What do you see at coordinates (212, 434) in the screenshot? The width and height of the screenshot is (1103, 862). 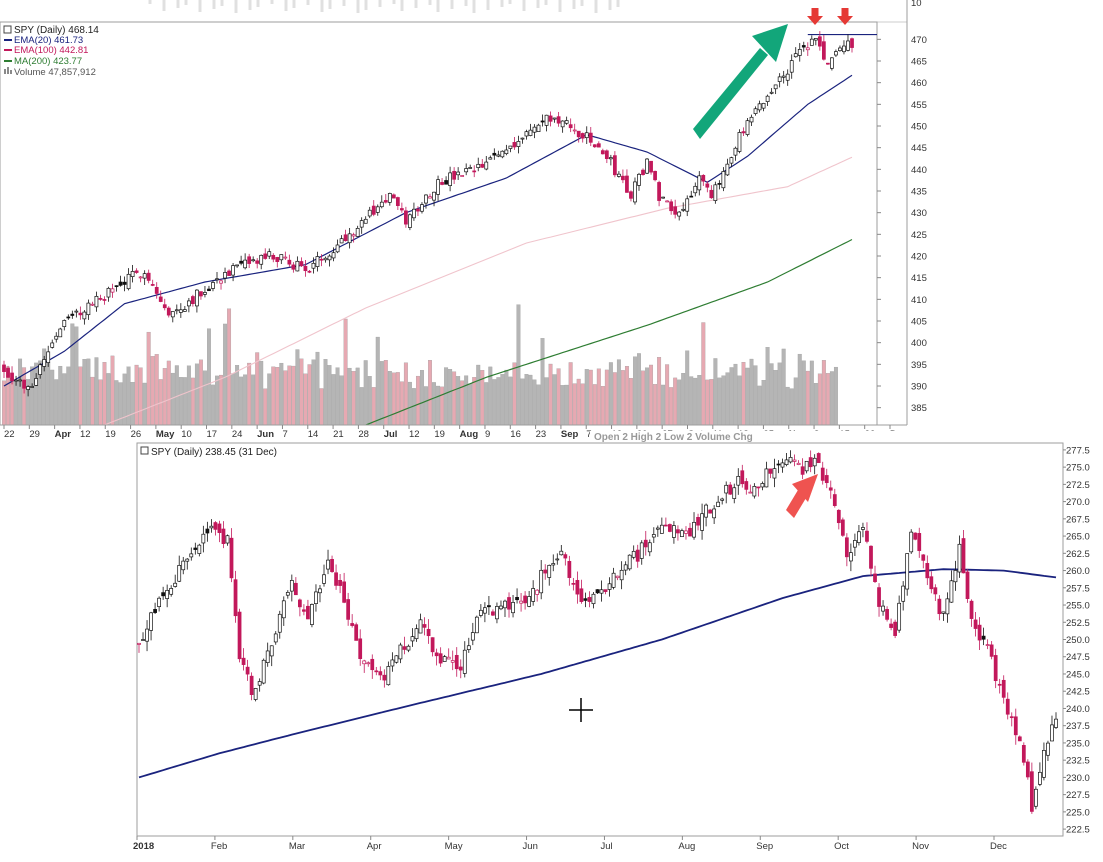 I see `x-tick-label: 17` at bounding box center [212, 434].